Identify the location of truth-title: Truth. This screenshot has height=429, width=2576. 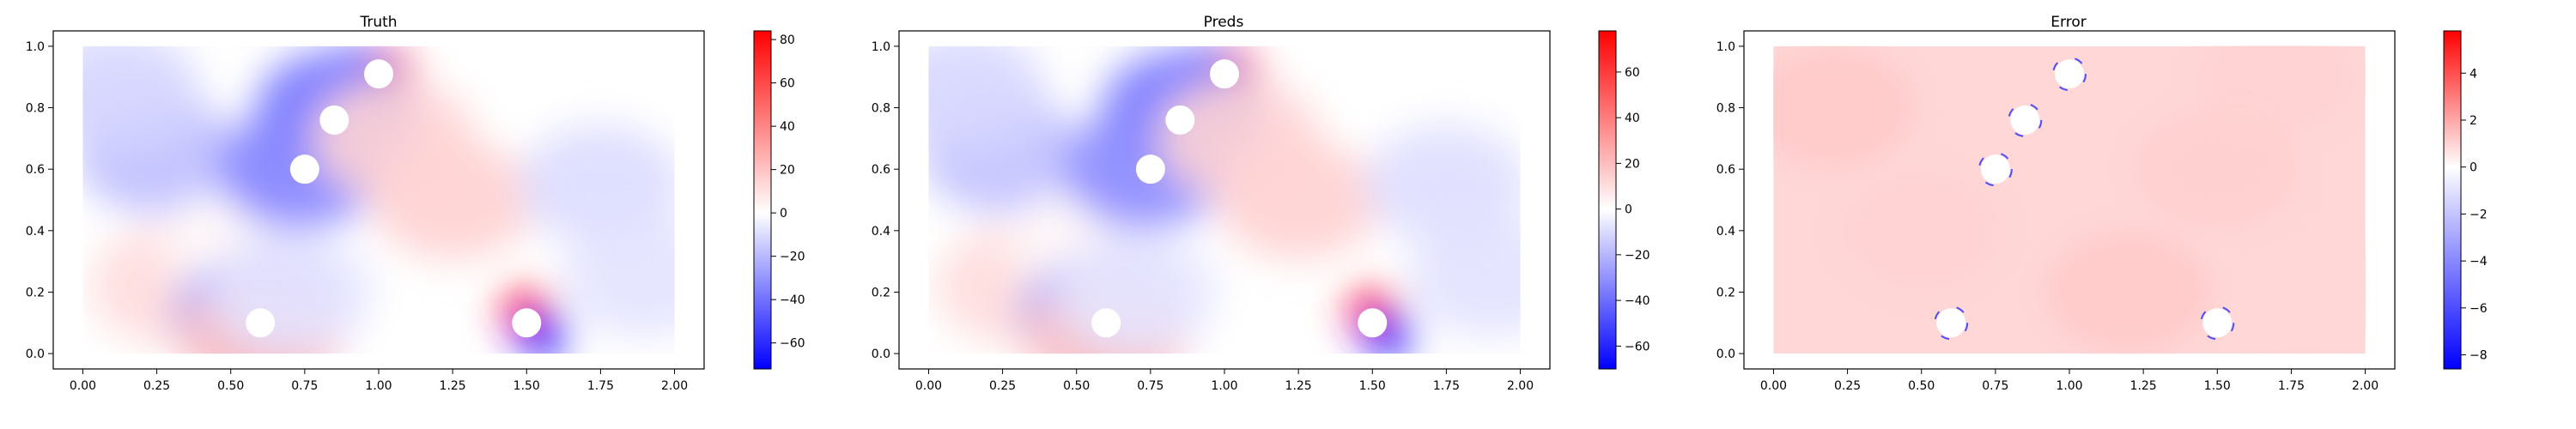
(378, 23).